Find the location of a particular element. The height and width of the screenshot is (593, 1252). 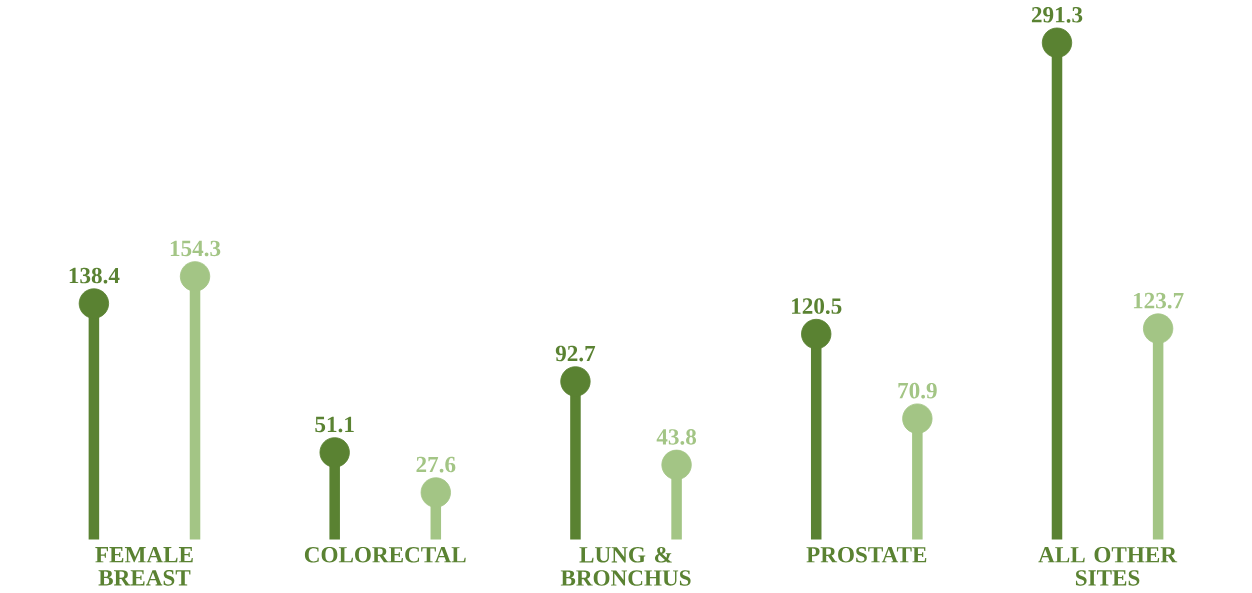

x-tick-label: COLORECTAL is located at coordinates (385, 555).